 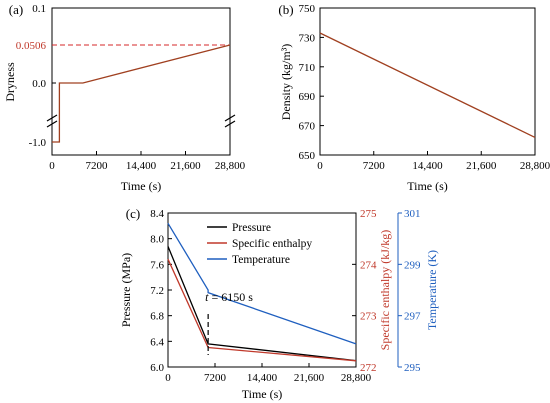 I want to click on panel-c-frame, so click(x=262, y=290).